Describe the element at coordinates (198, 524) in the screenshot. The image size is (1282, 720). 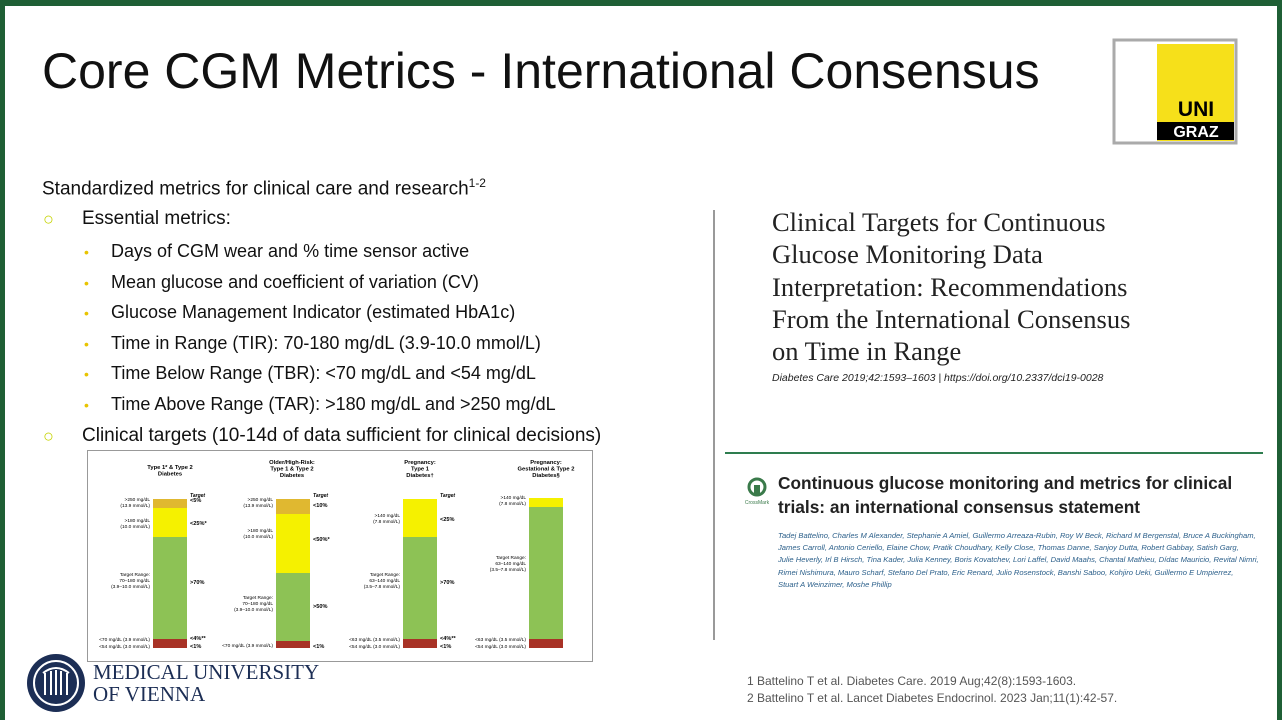
I see `target-value: <25%*` at that location.